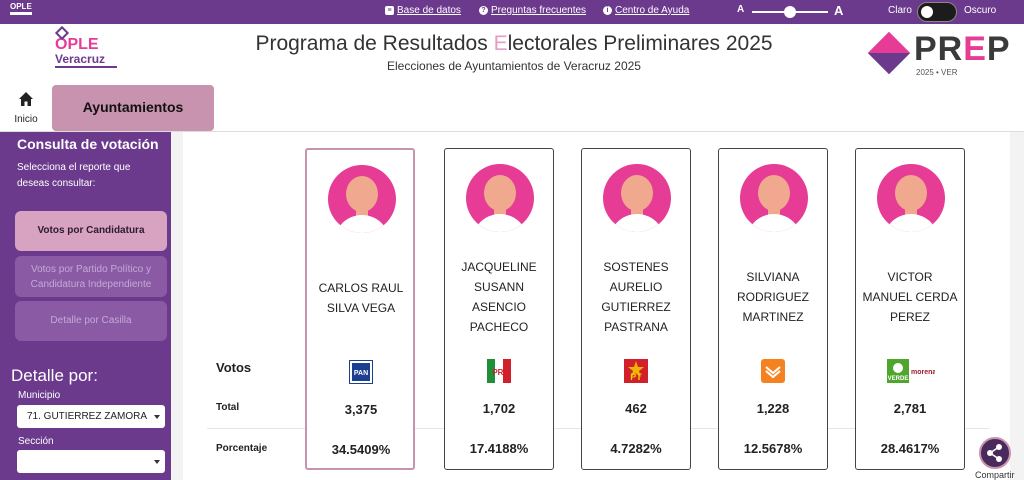 This screenshot has width=1024, height=480. What do you see at coordinates (423, 10) in the screenshot?
I see `database-link: ≡ Base de datos` at bounding box center [423, 10].